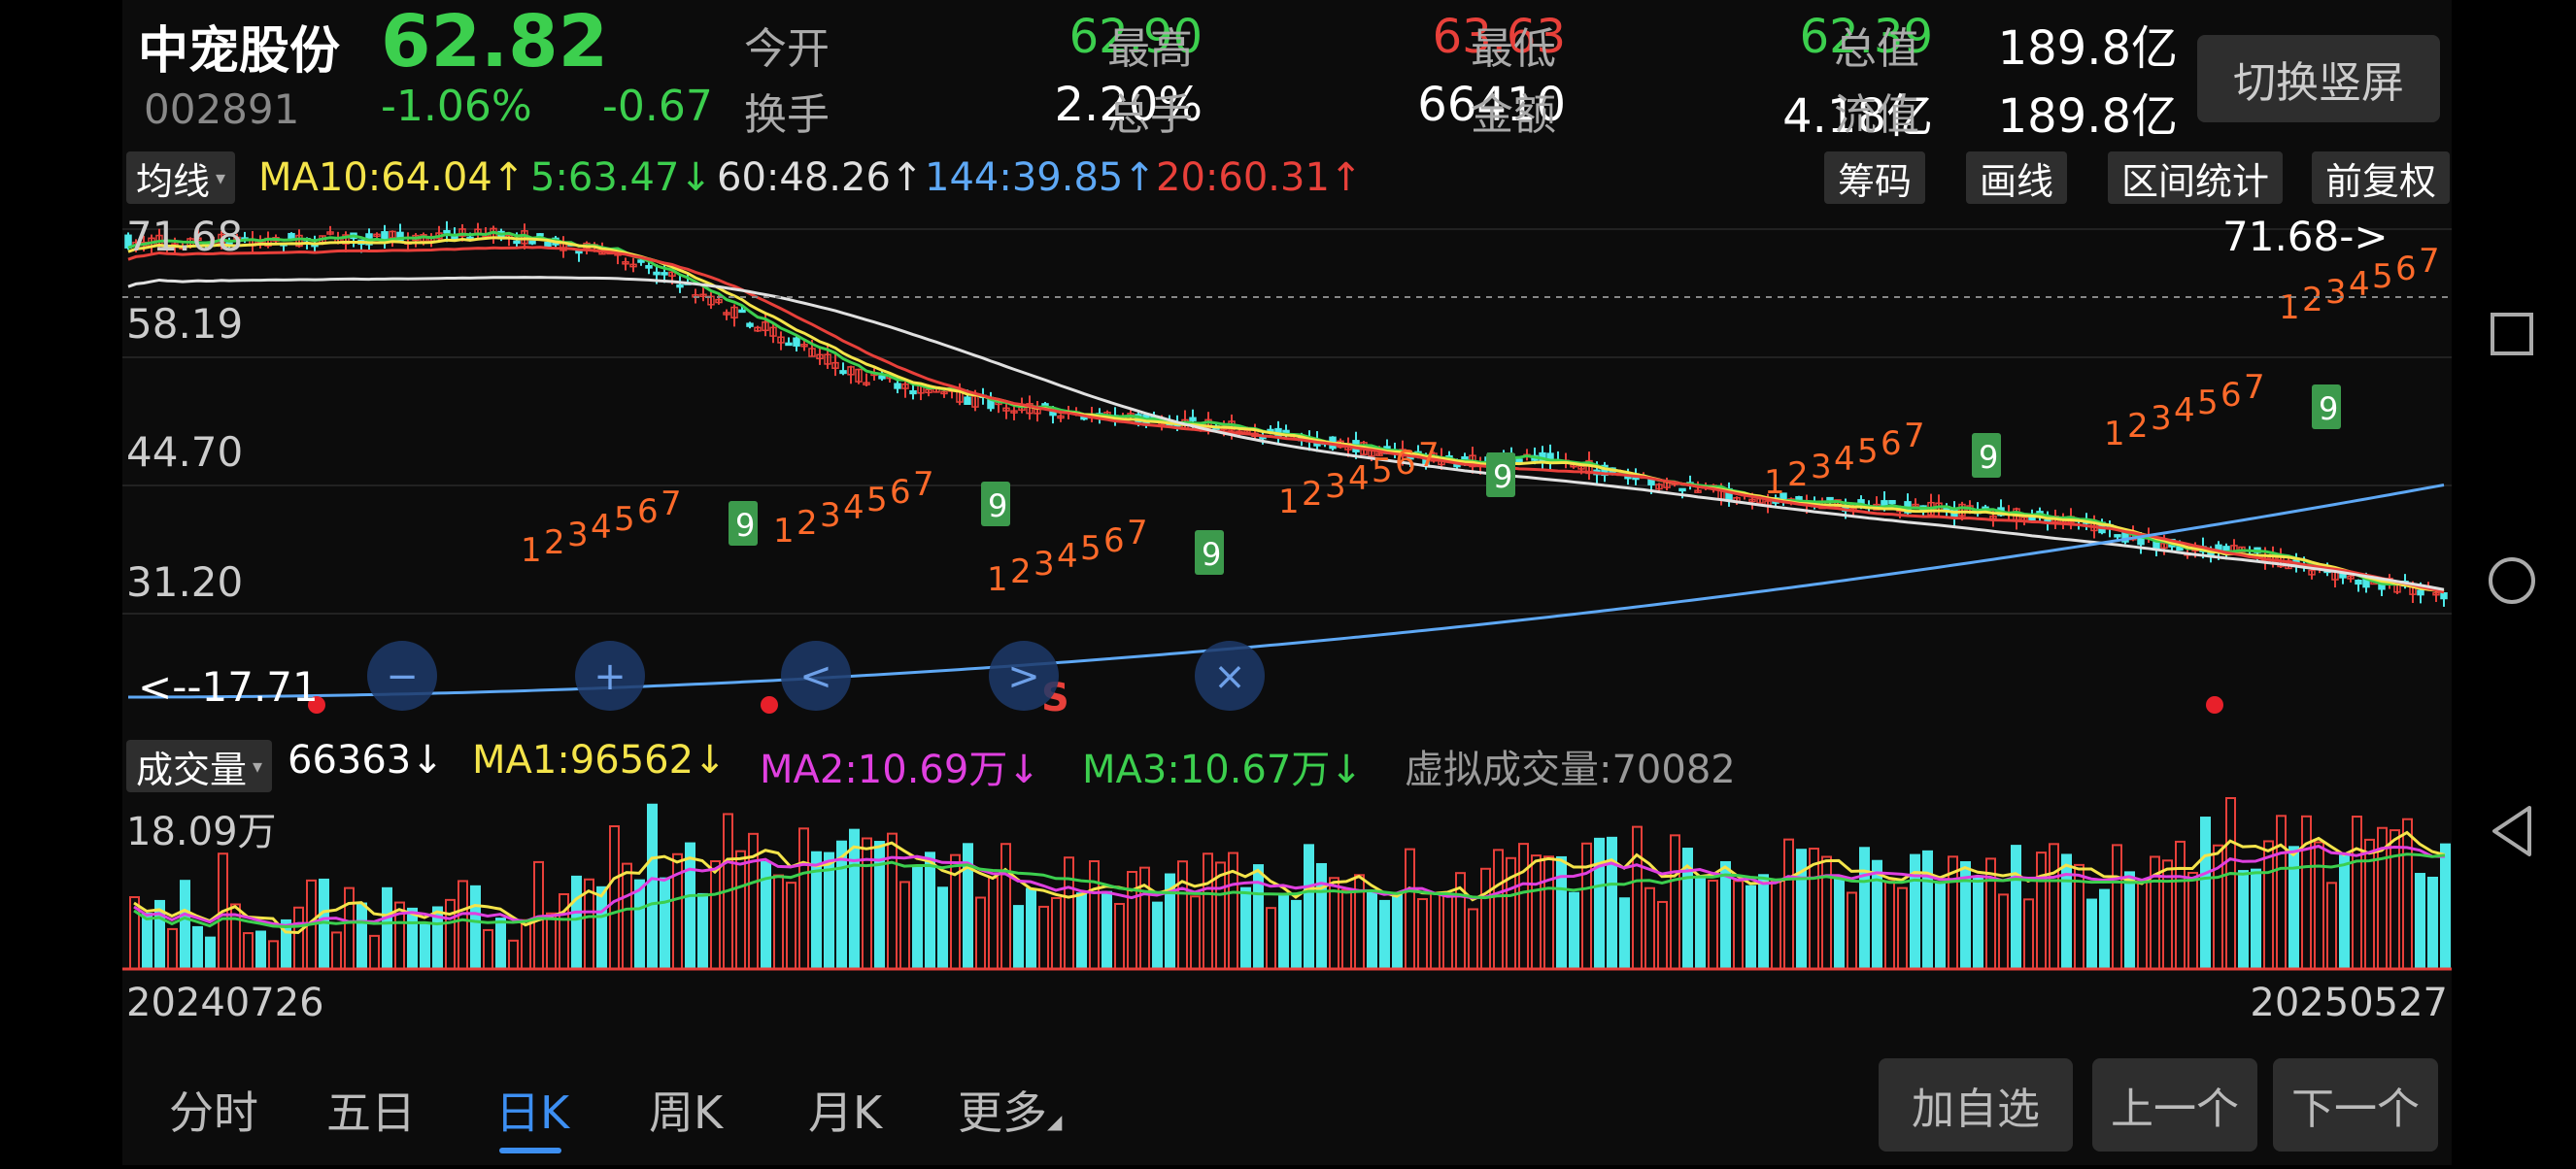  I want to click on change-amount: -0.67, so click(657, 106).